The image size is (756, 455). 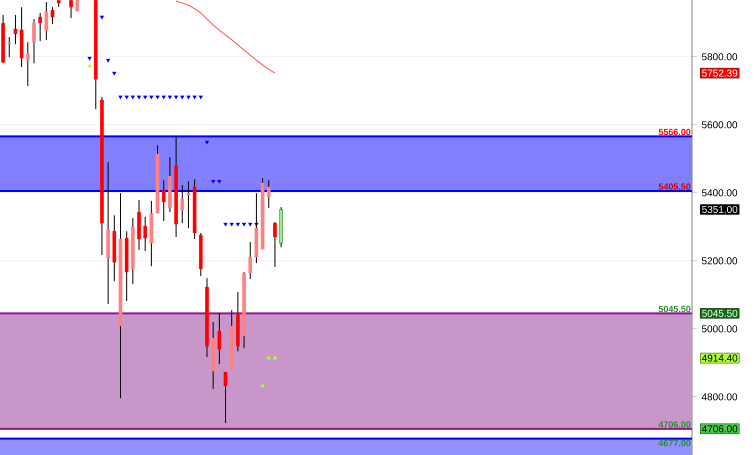 I want to click on text: 4914.40, so click(x=720, y=358).